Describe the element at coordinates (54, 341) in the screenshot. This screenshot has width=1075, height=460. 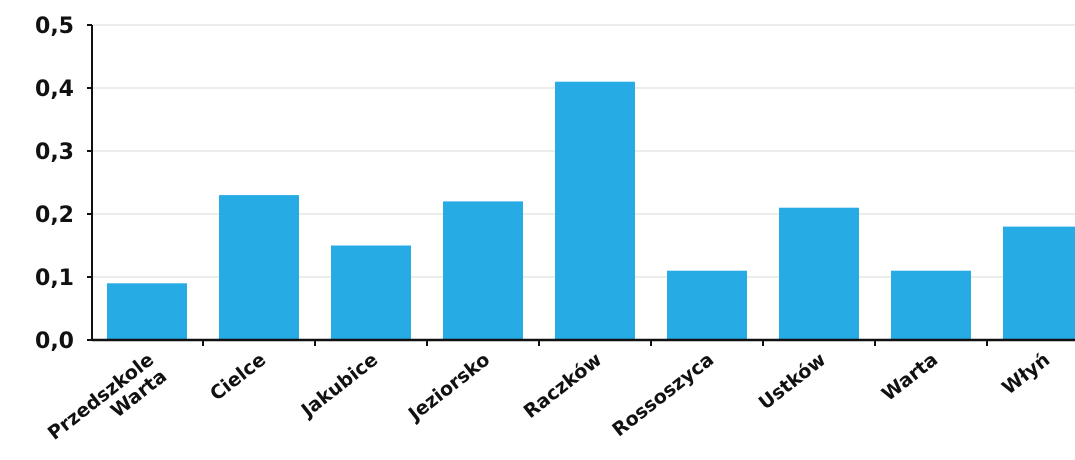
I see `y-tick-label: 0,0` at that location.